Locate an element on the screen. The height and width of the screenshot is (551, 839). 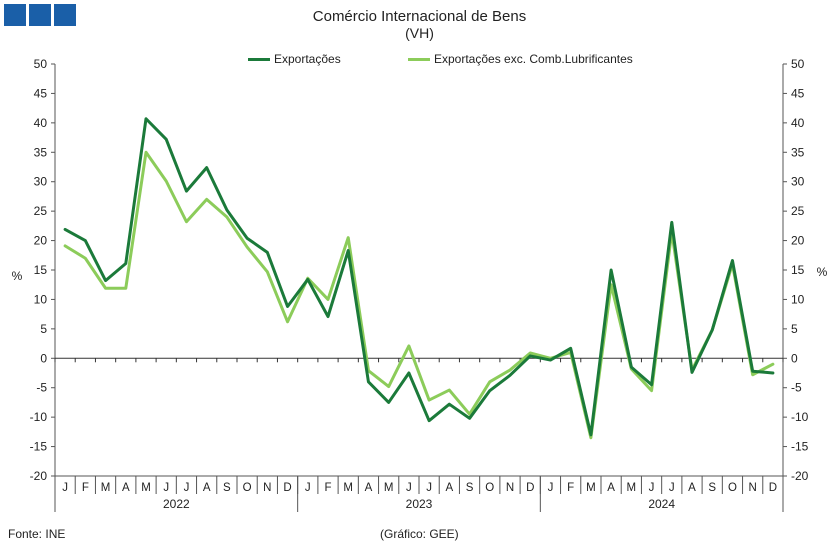
source-note: Fonte: INE is located at coordinates (37, 534).